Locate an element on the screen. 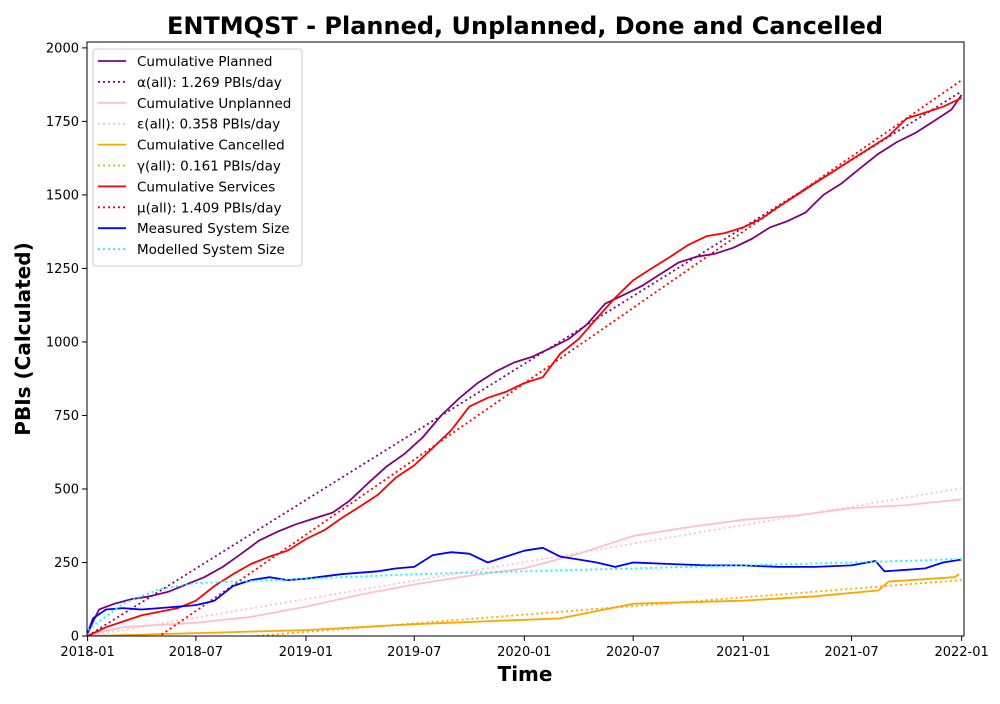 The image size is (1000, 704). y-axis: 0 250 500 750 1000 1250 1500 1750 2000 is located at coordinates (66, 343).